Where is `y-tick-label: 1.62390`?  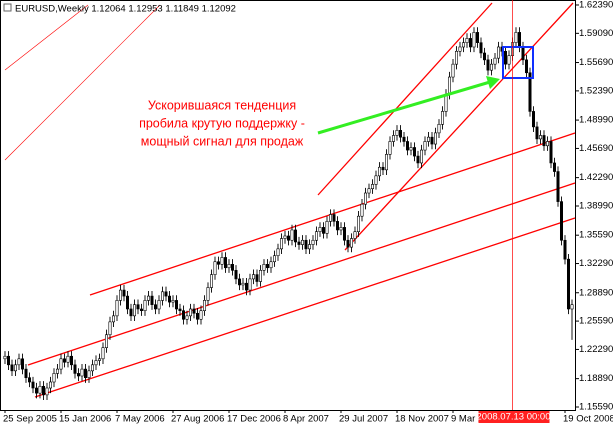 y-tick-label: 1.62390 is located at coordinates (596, 5).